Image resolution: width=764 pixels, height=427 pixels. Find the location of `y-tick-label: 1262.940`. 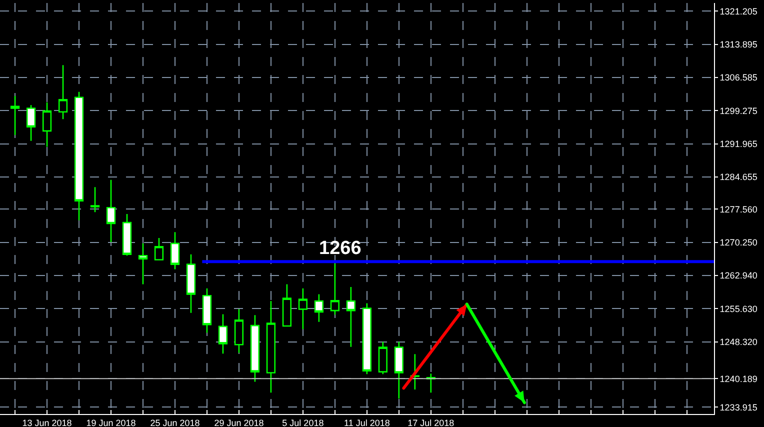

y-tick-label: 1262.940 is located at coordinates (739, 275).